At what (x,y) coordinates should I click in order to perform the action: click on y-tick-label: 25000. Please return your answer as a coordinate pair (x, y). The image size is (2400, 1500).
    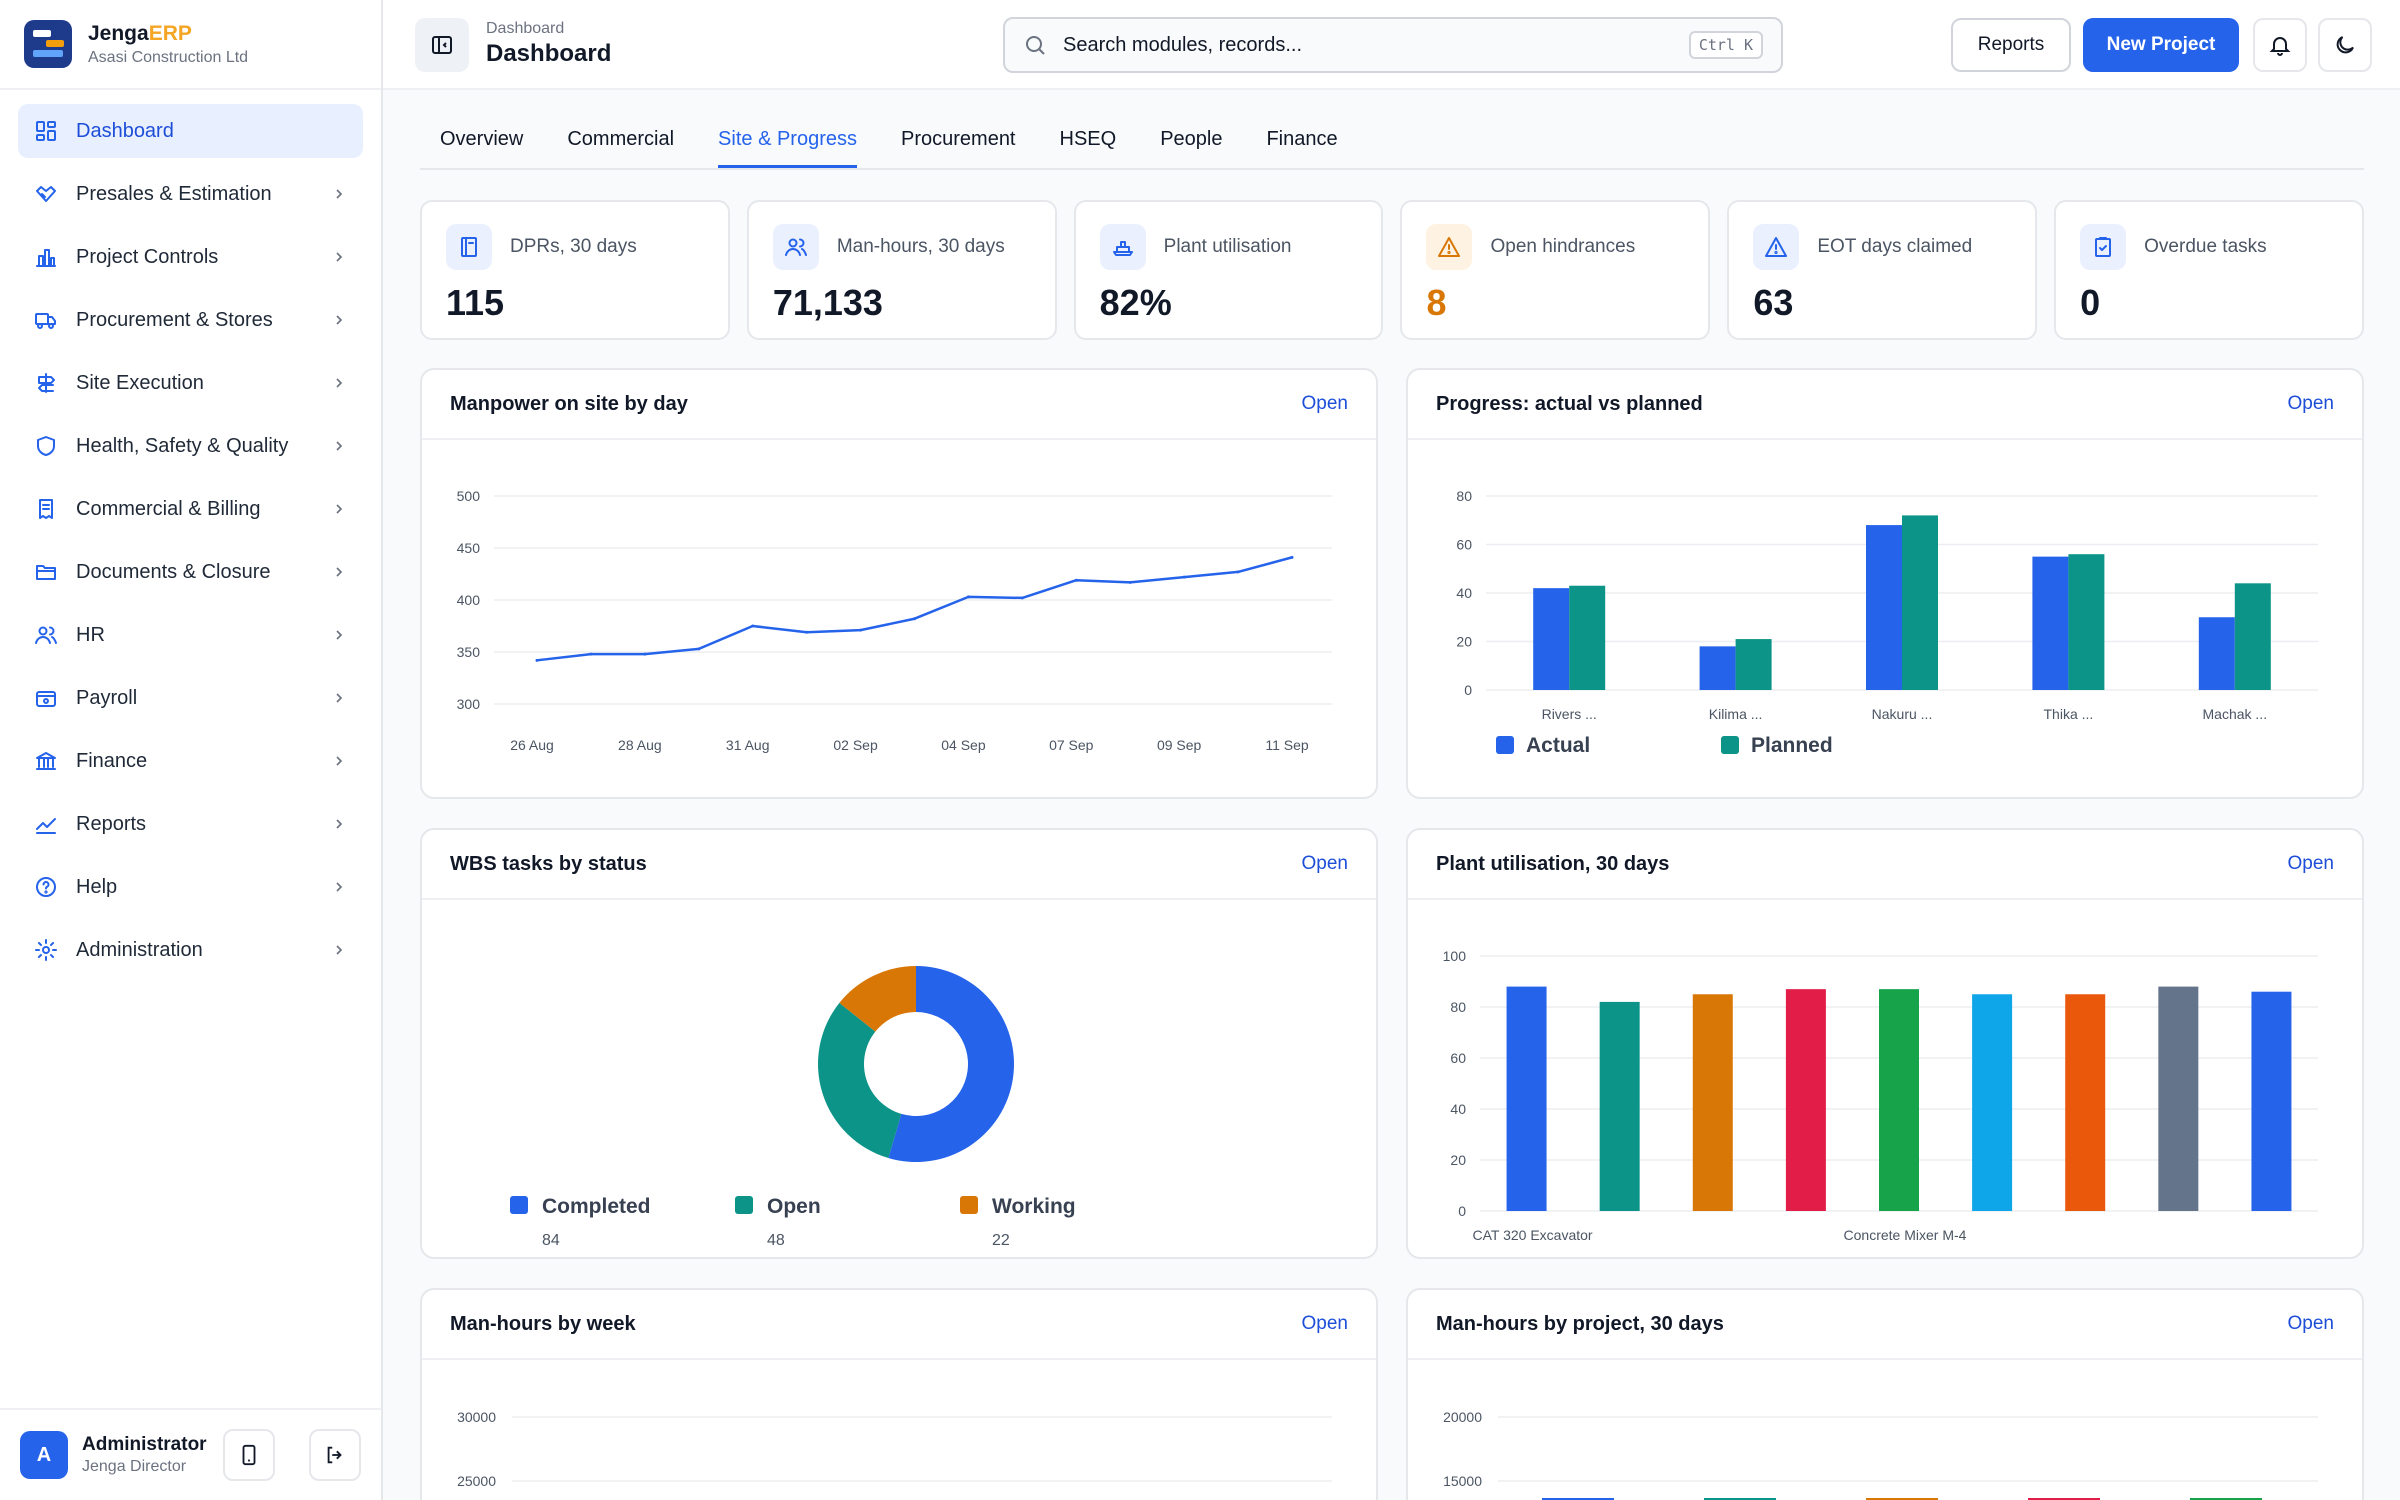
    Looking at the image, I should click on (476, 1481).